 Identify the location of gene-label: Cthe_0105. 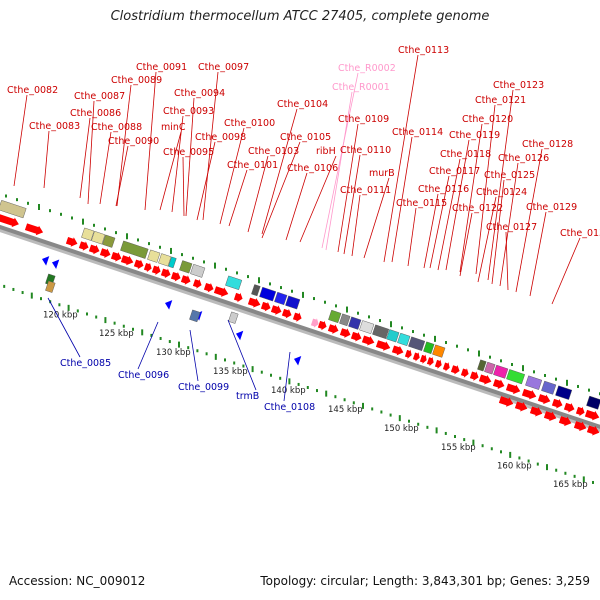
(305, 137).